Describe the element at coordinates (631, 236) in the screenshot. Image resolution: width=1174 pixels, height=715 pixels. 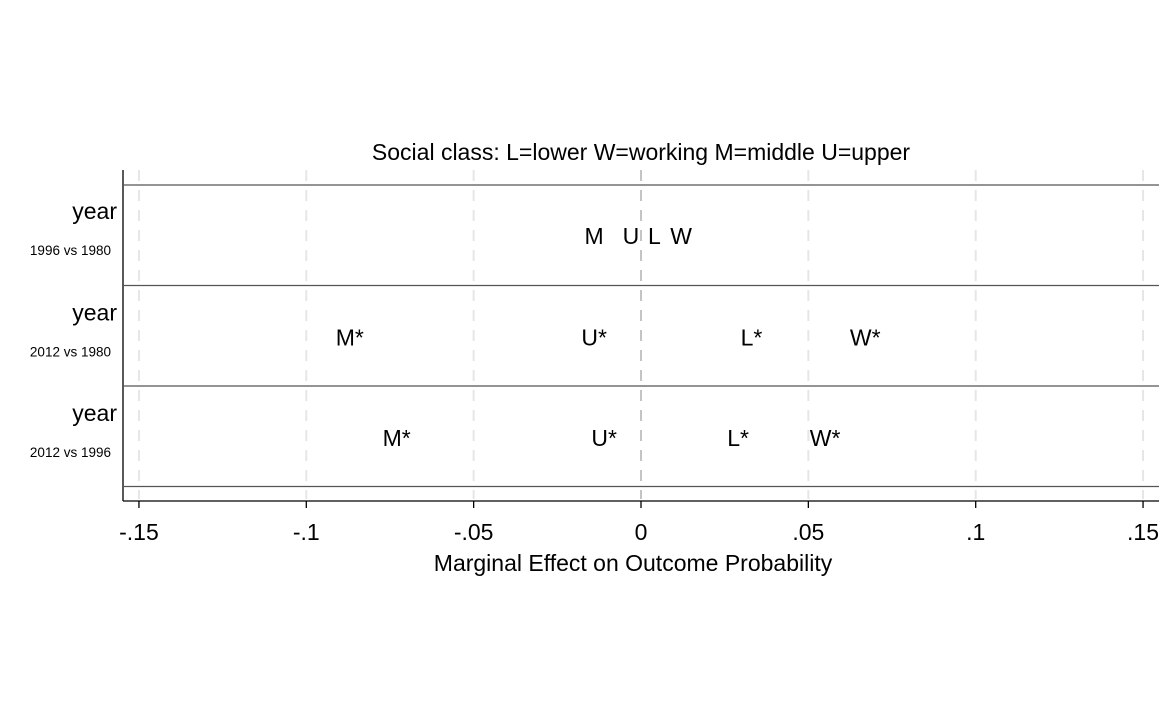
I see `point-marker-u: U` at that location.